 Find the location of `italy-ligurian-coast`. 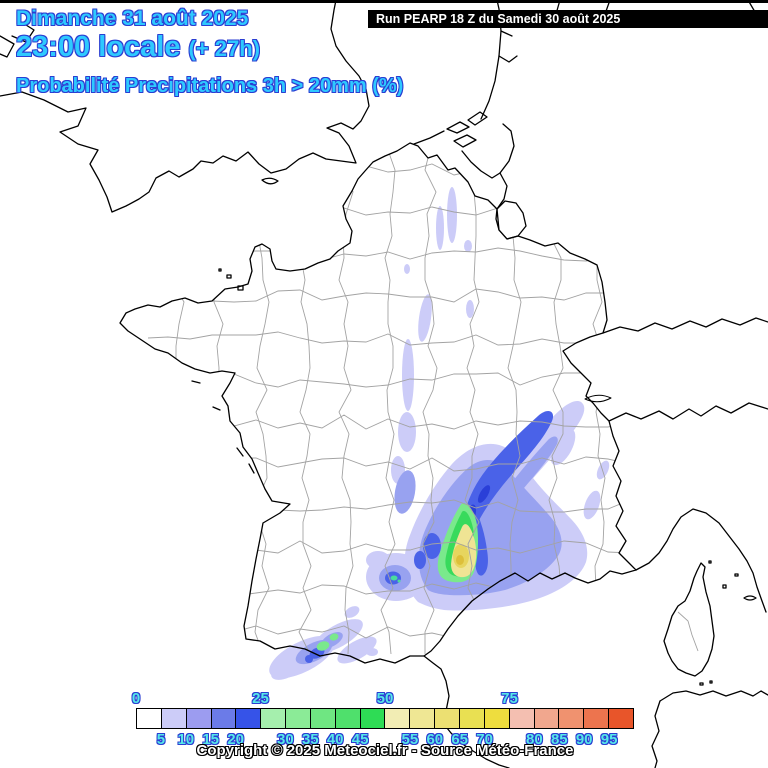

italy-ligurian-coast is located at coordinates (701, 560).